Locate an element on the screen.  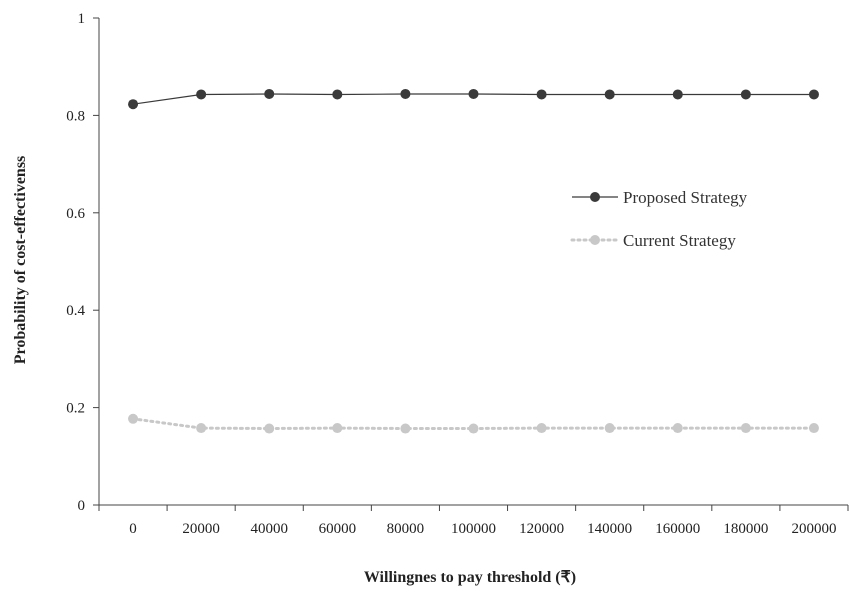
x-axis-title: Willingnes to pay threshold (₹) is located at coordinates (470, 577).